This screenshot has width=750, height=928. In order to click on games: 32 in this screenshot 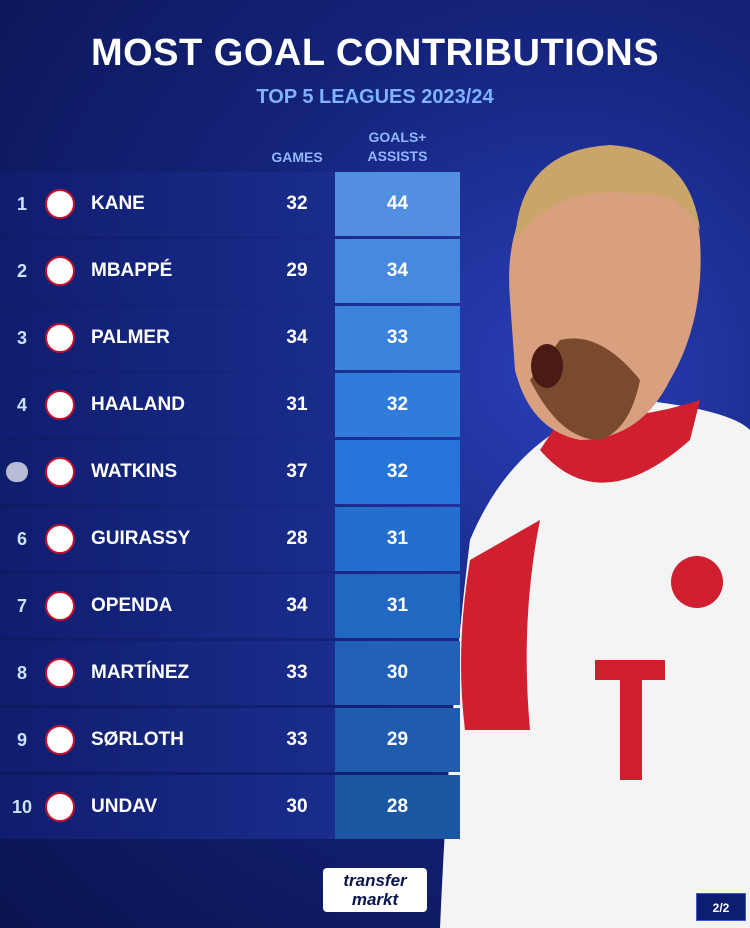, I will do `click(297, 203)`.